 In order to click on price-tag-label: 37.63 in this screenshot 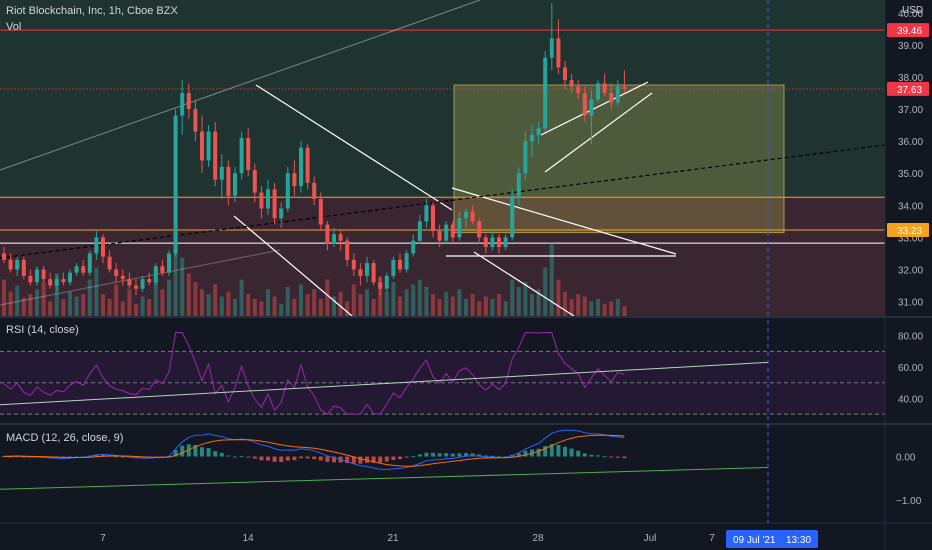, I will do `click(909, 90)`.